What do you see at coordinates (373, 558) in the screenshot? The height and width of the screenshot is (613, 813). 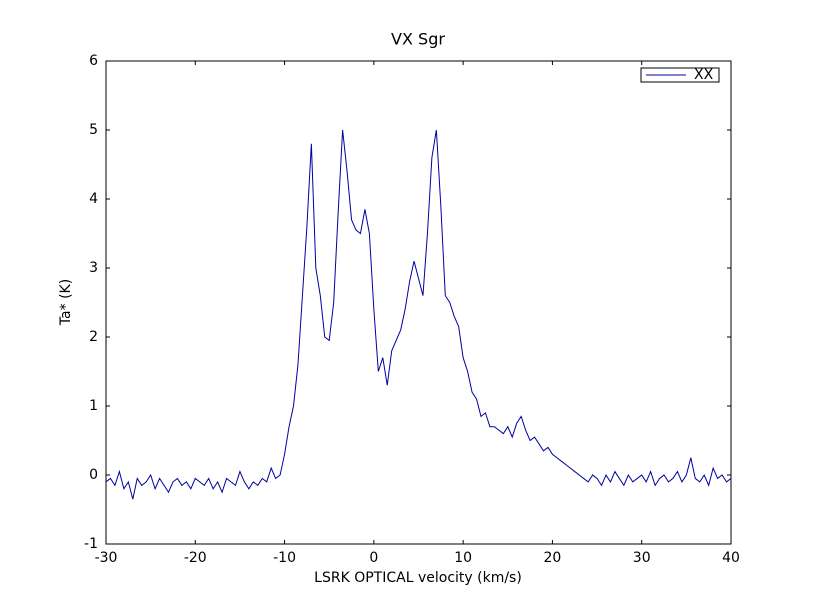 I see `x-tick-label: 0` at bounding box center [373, 558].